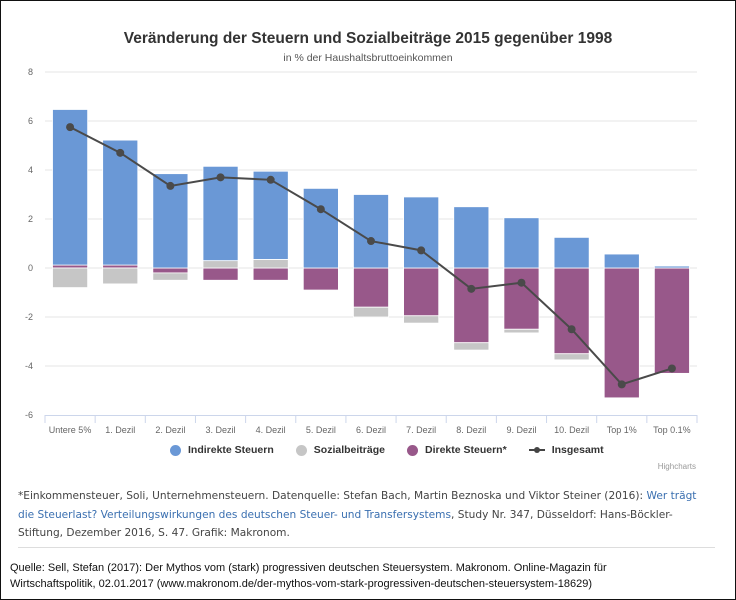 The height and width of the screenshot is (600, 736). I want to click on legend-label: Direkte Steuern*, so click(465, 450).